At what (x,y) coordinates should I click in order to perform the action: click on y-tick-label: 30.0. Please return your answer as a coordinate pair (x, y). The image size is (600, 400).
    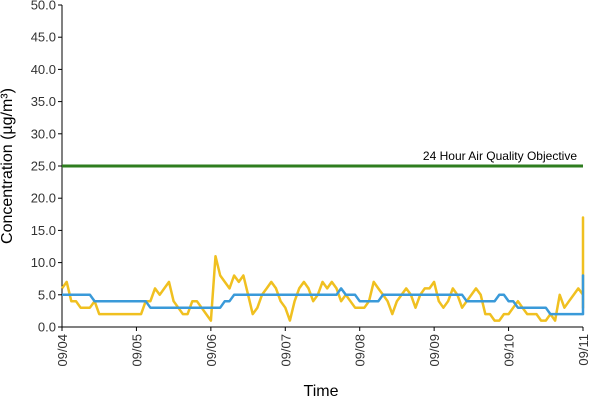
    Looking at the image, I should click on (43, 133).